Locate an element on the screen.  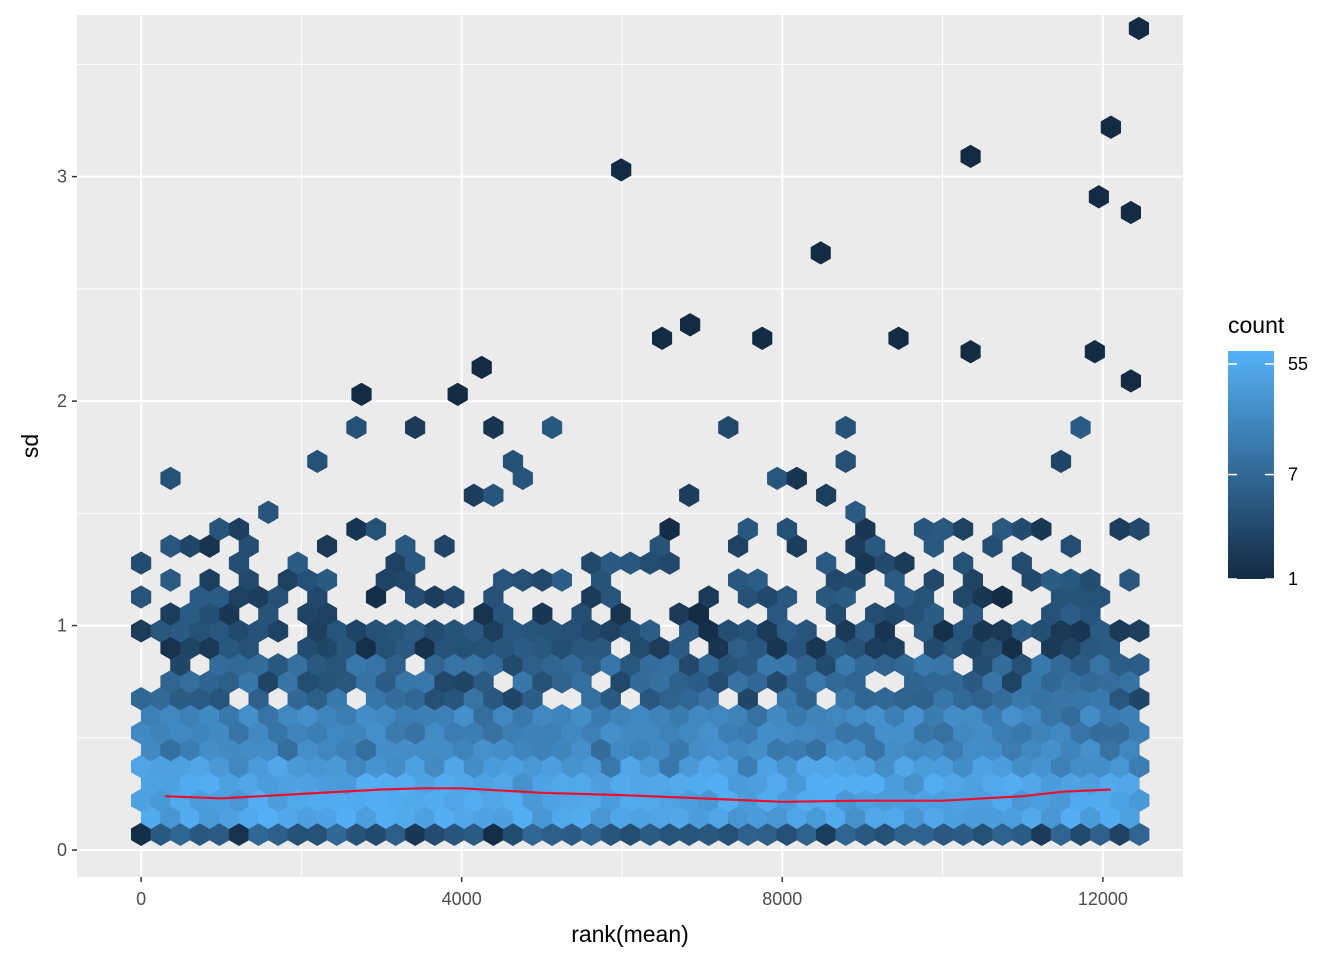
legend-tick-label: 1 is located at coordinates (1293, 579).